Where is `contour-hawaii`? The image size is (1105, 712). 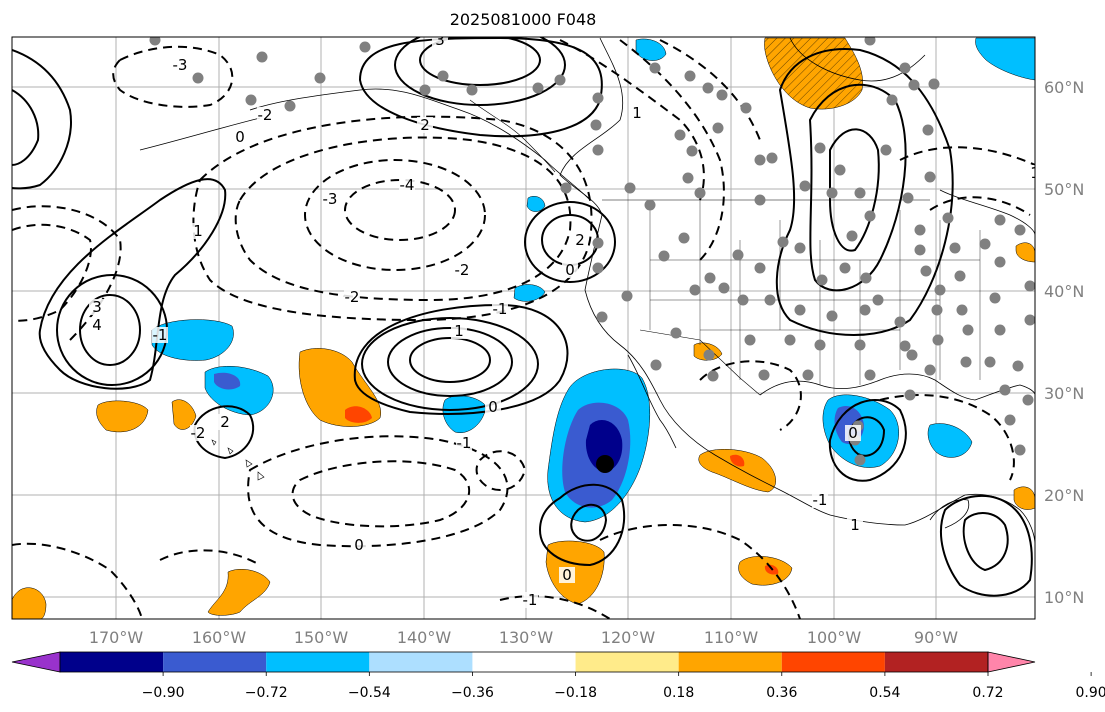 contour-hawaii is located at coordinates (224, 432).